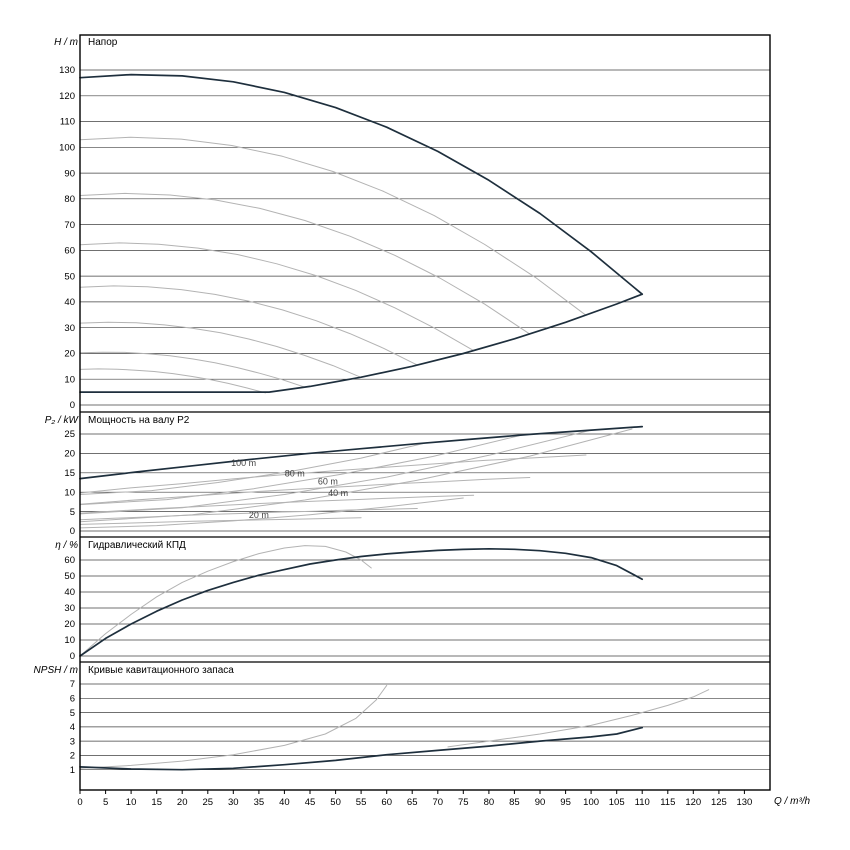 This screenshot has height=850, width=850. What do you see at coordinates (67, 96) in the screenshot?
I see `y-tick-label: 120` at bounding box center [67, 96].